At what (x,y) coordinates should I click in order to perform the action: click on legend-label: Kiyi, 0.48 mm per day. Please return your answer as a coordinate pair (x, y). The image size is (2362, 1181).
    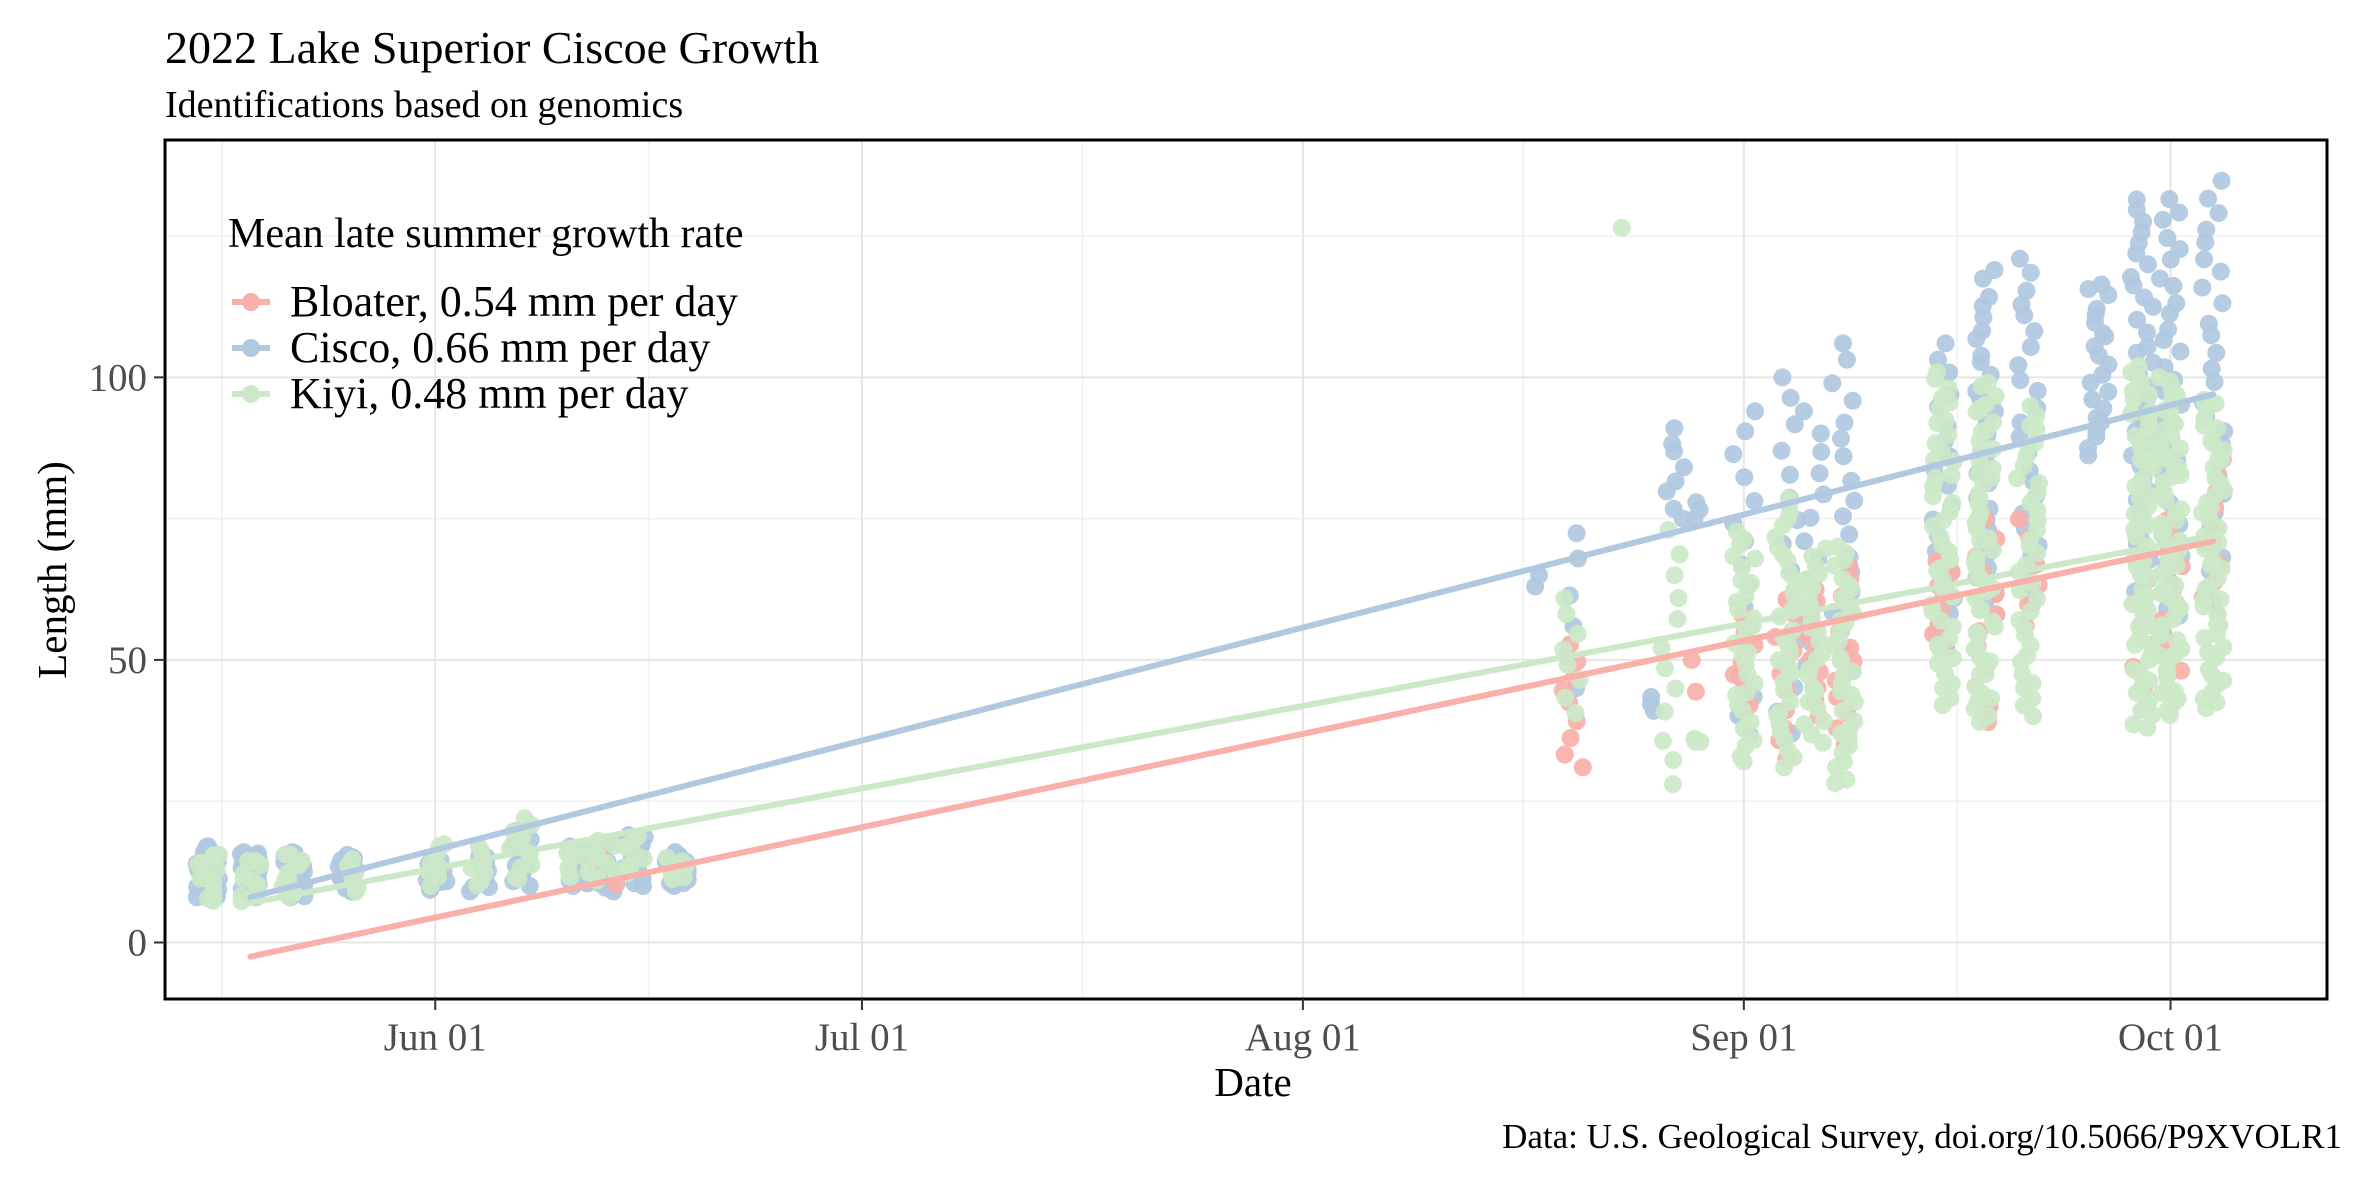
    Looking at the image, I should click on (489, 393).